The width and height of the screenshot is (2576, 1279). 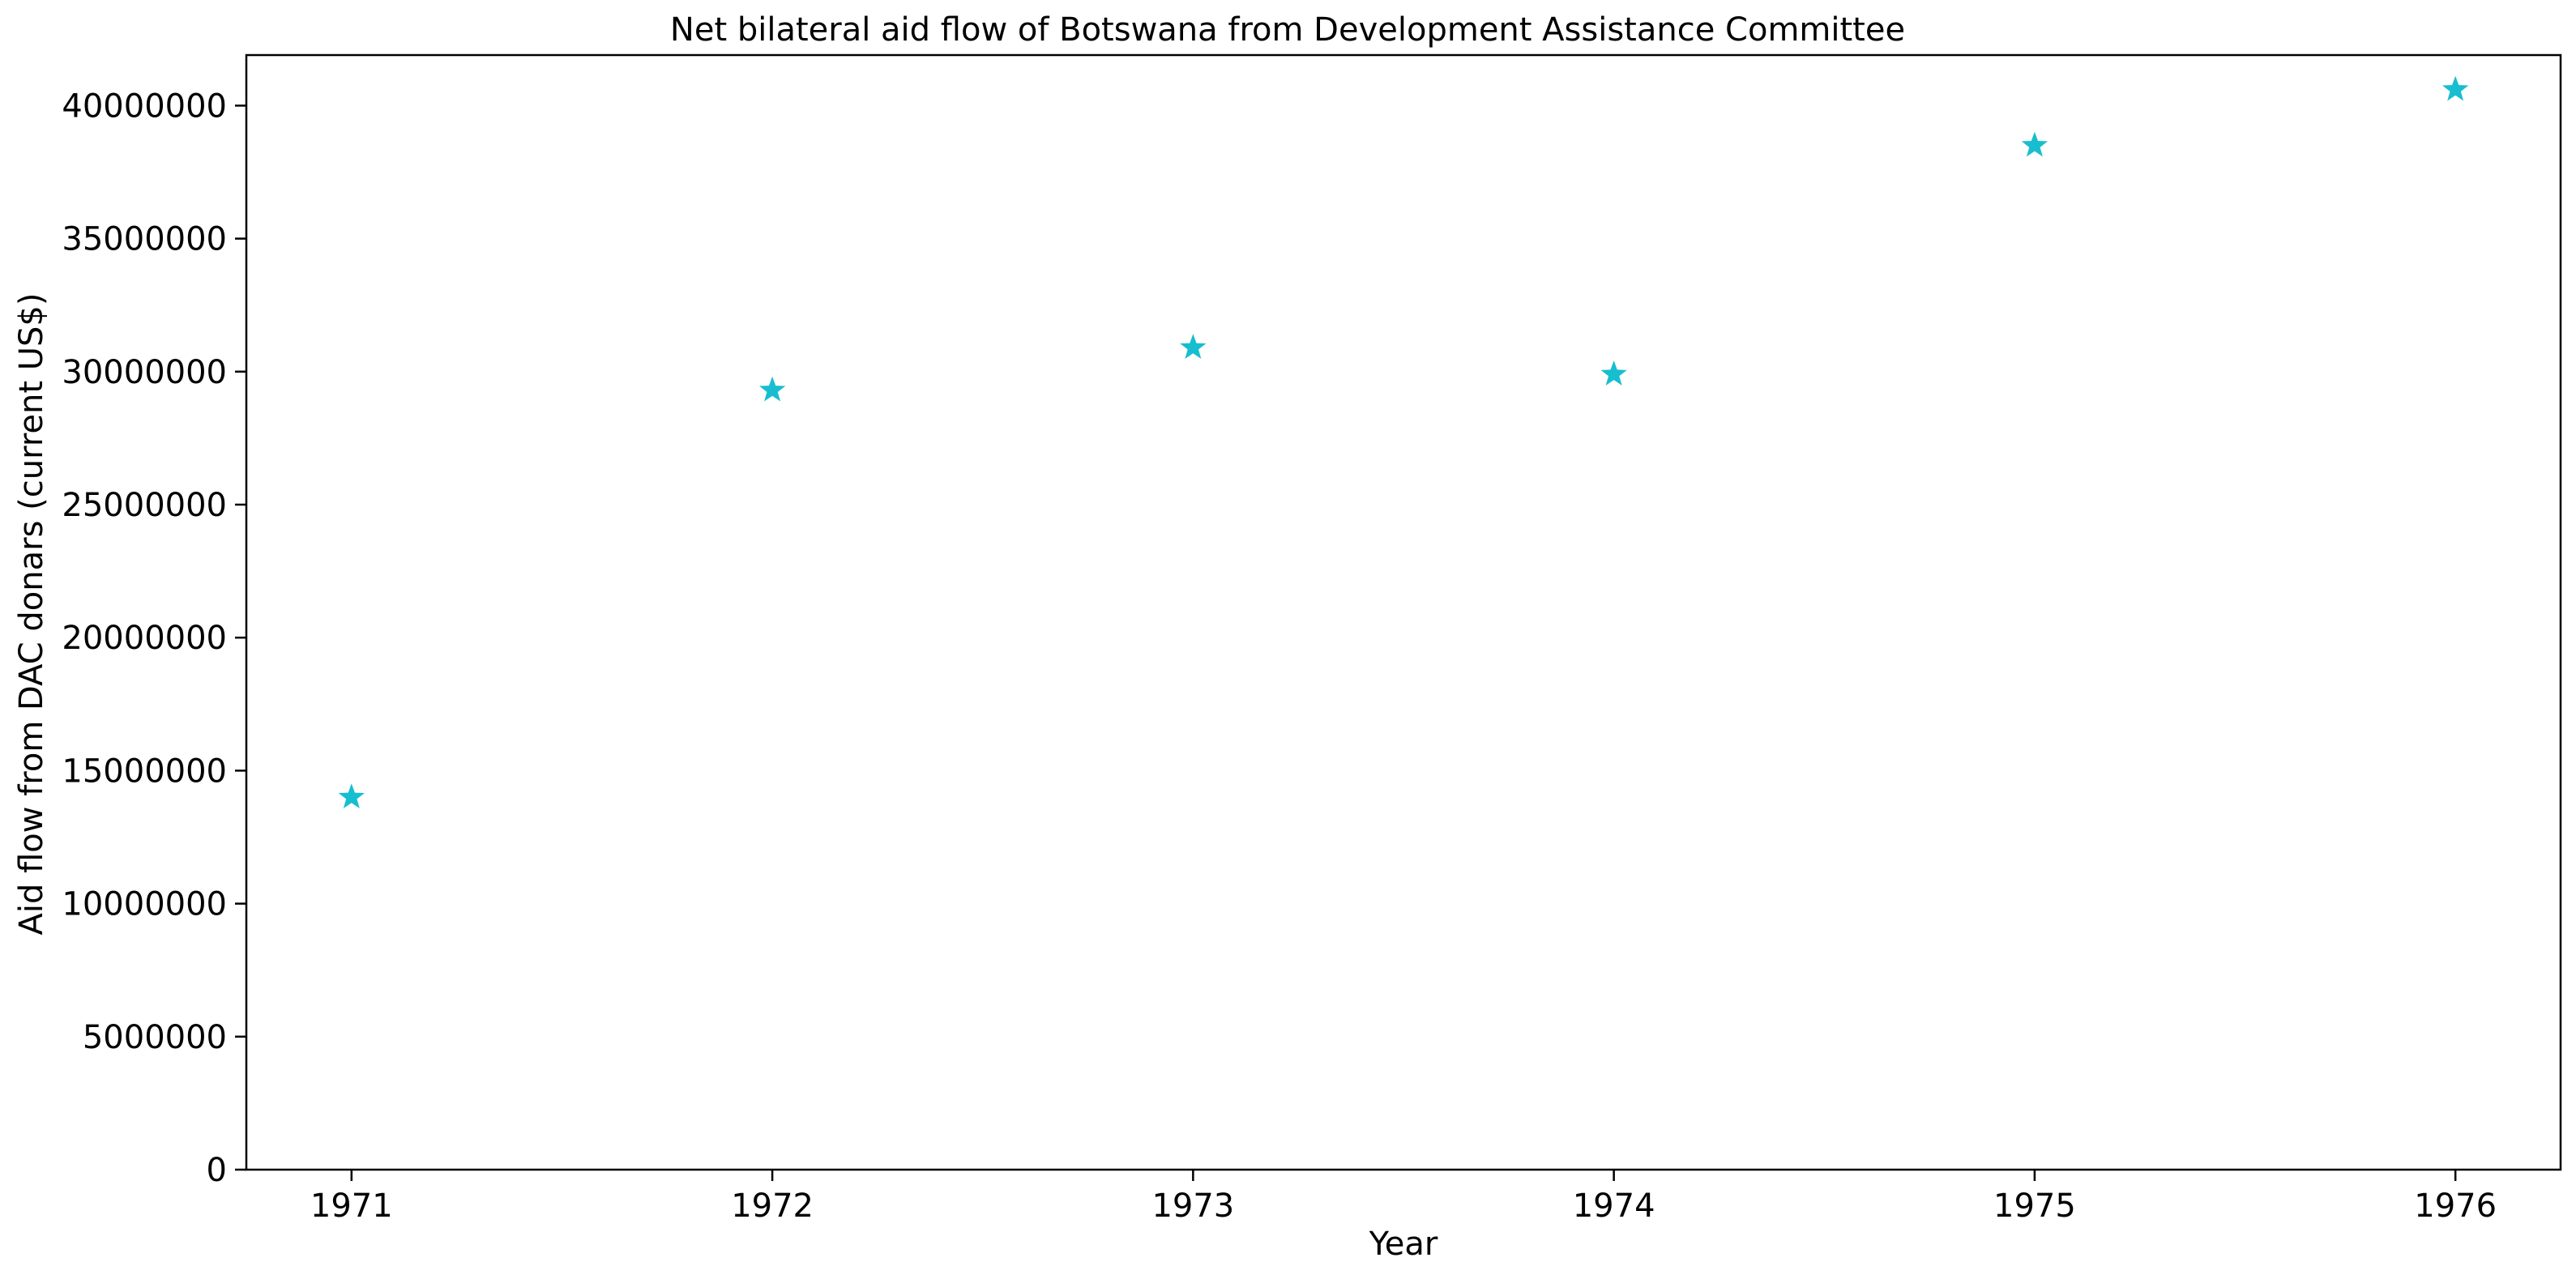 What do you see at coordinates (144, 106) in the screenshot?
I see `y-tick-label: 40000000` at bounding box center [144, 106].